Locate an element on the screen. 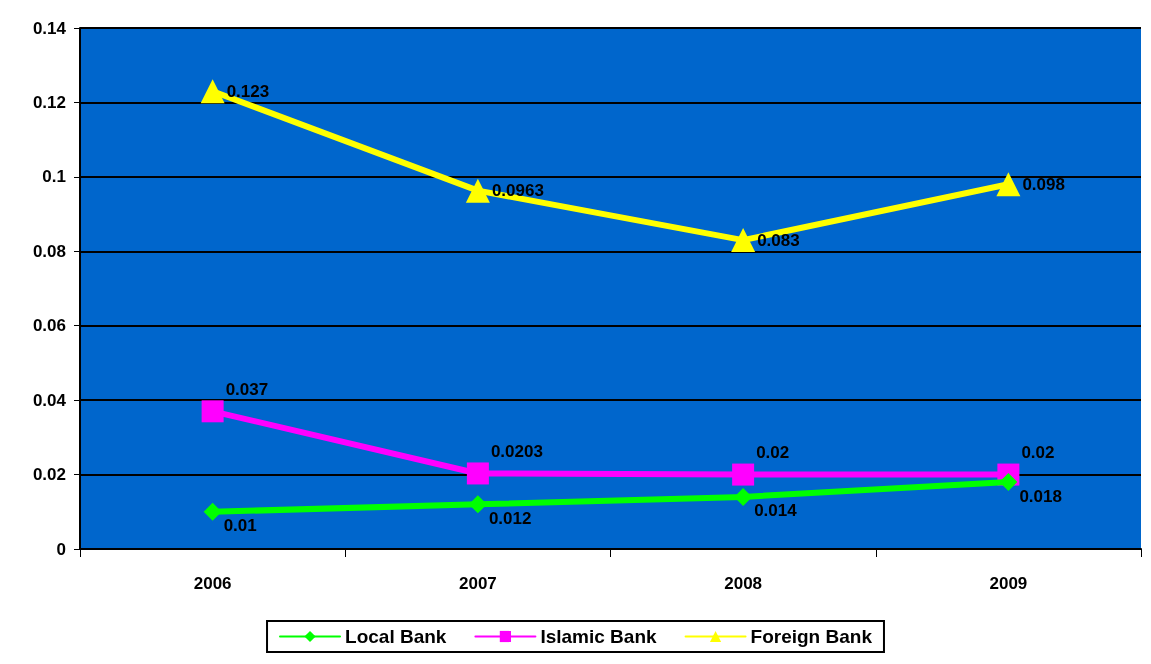 Image resolution: width=1151 pixels, height=664 pixels. data-label: 0.014 is located at coordinates (776, 511).